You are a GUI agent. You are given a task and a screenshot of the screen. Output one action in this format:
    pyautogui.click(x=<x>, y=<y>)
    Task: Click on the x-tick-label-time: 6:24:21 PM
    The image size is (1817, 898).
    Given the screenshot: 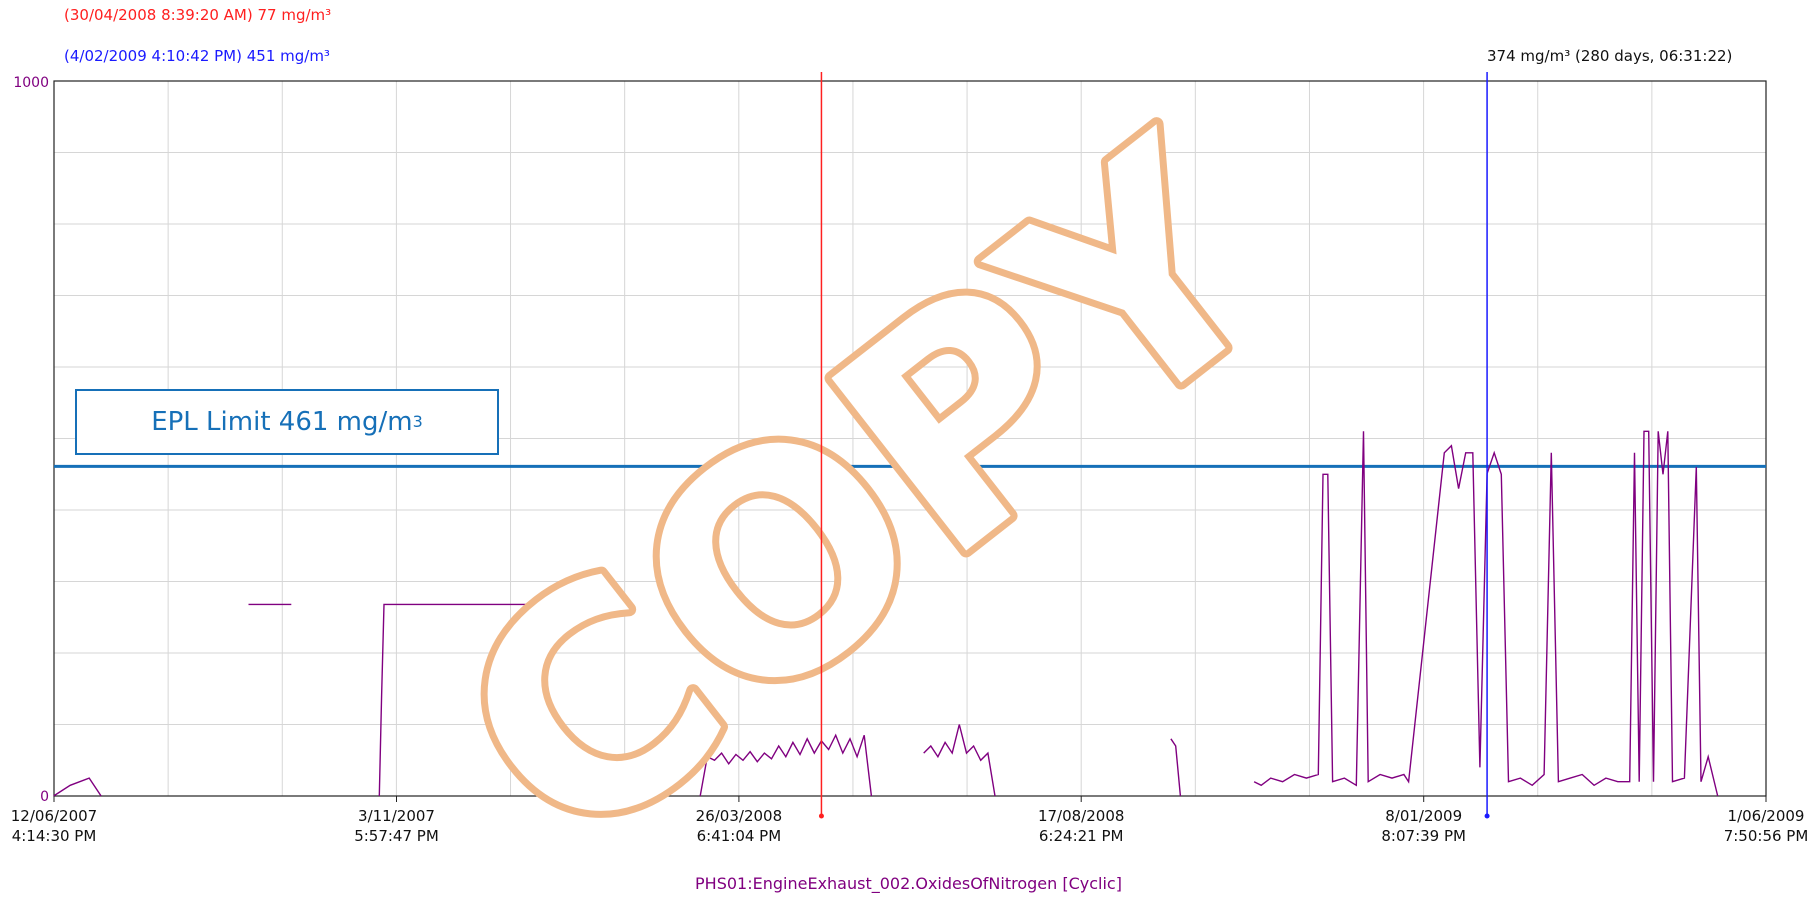 What is the action you would take?
    pyautogui.click(x=1081, y=836)
    